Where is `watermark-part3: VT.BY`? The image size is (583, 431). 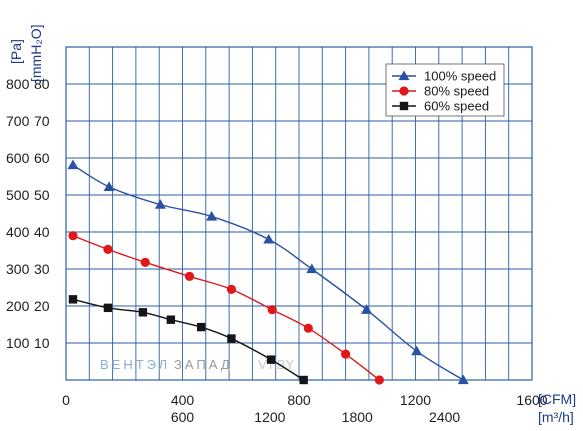 watermark-part3: VT.BY is located at coordinates (276, 364).